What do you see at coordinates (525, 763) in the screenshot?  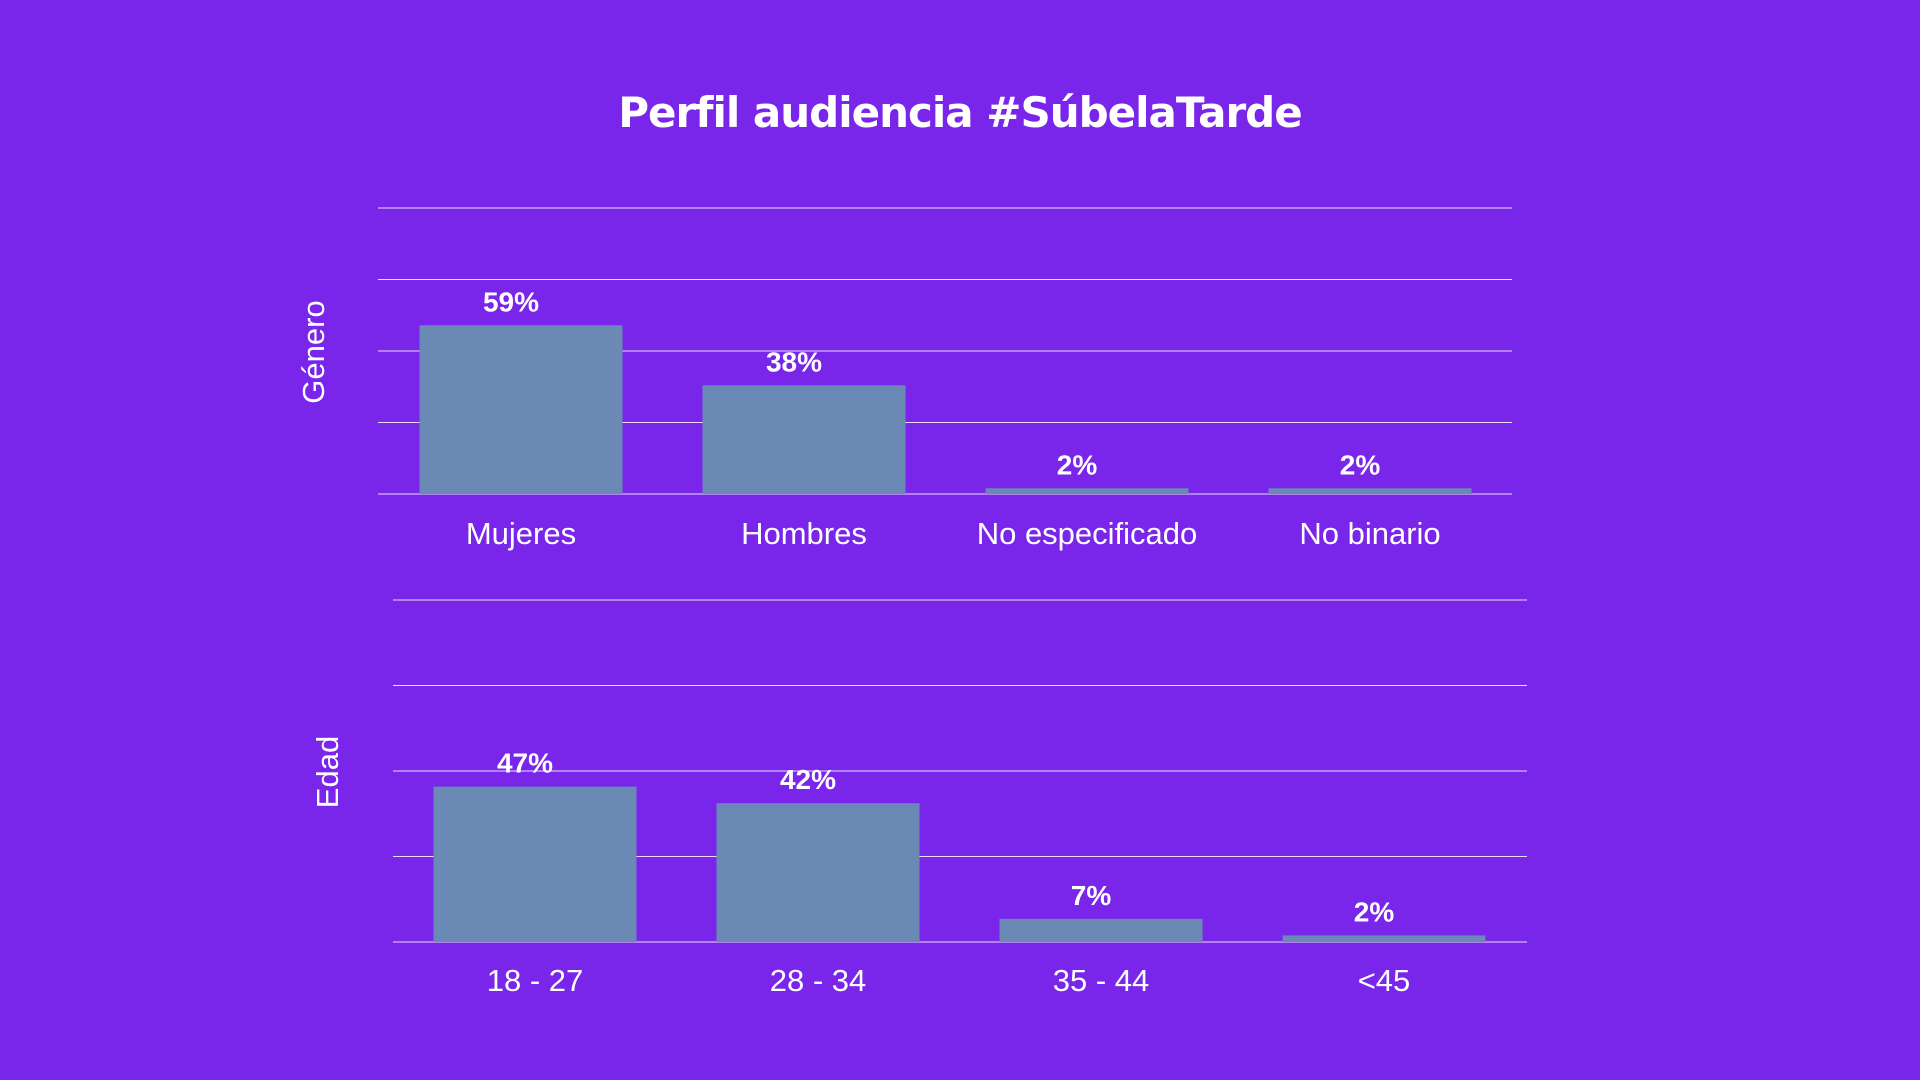 I see `value-label: 47%` at bounding box center [525, 763].